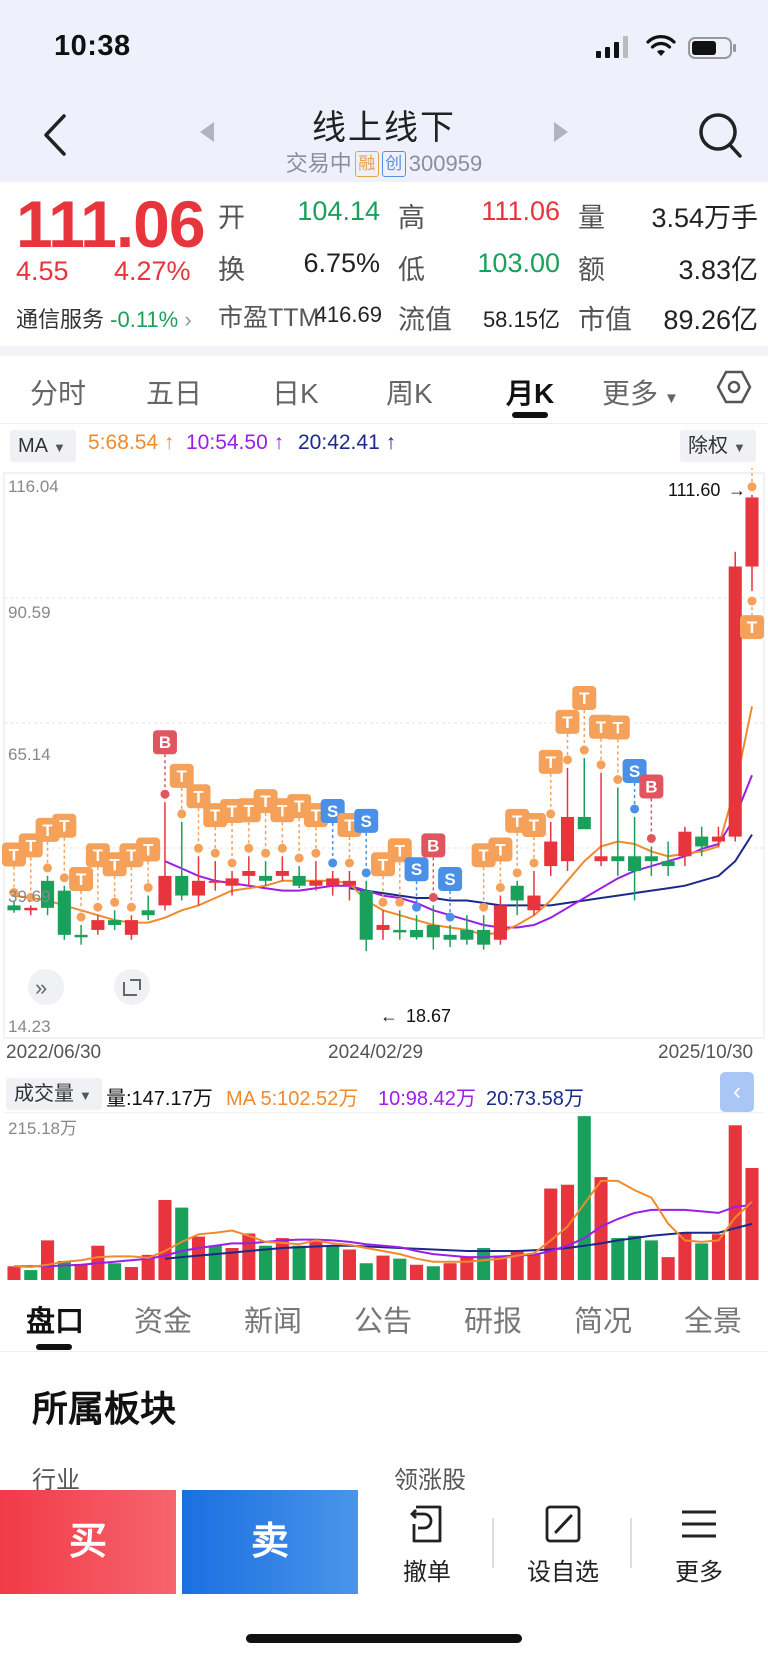  I want to click on tab-overview: 全景, so click(713, 1322).